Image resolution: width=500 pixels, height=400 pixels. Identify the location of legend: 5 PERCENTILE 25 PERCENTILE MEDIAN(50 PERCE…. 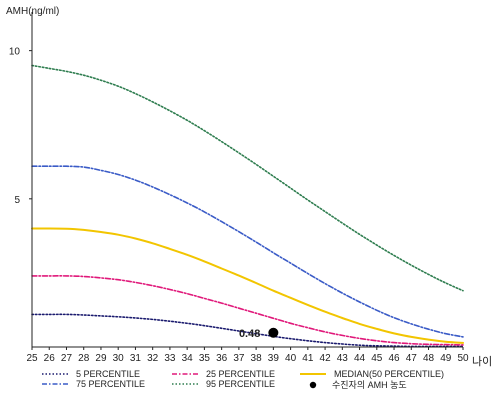
(243, 379).